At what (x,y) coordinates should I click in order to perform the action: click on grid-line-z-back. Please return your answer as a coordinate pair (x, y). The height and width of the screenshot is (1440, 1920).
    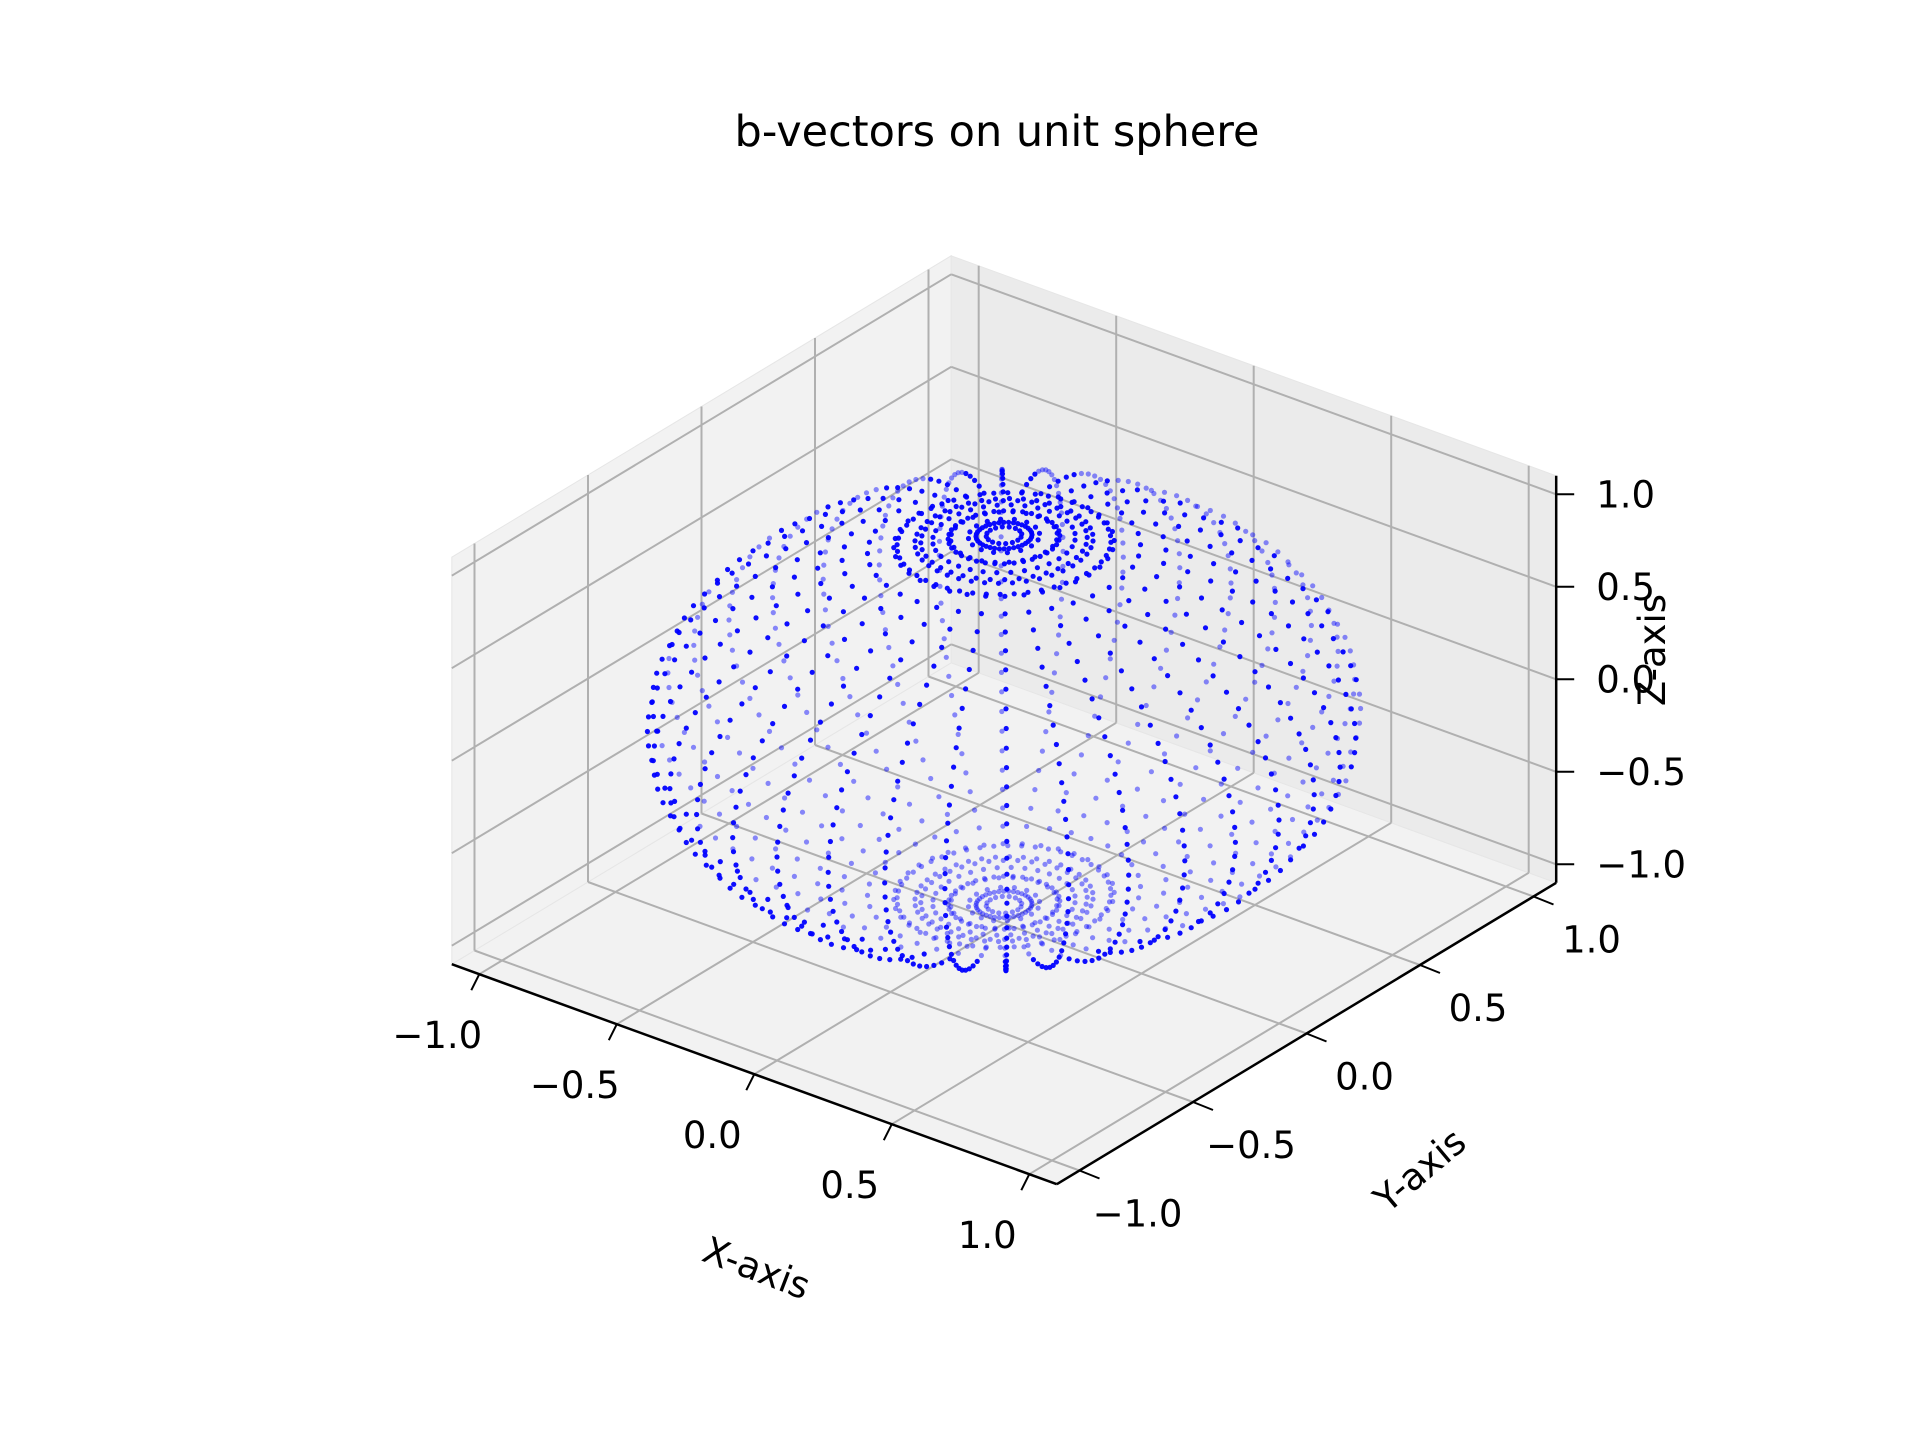
    Looking at the image, I should click on (1253, 661).